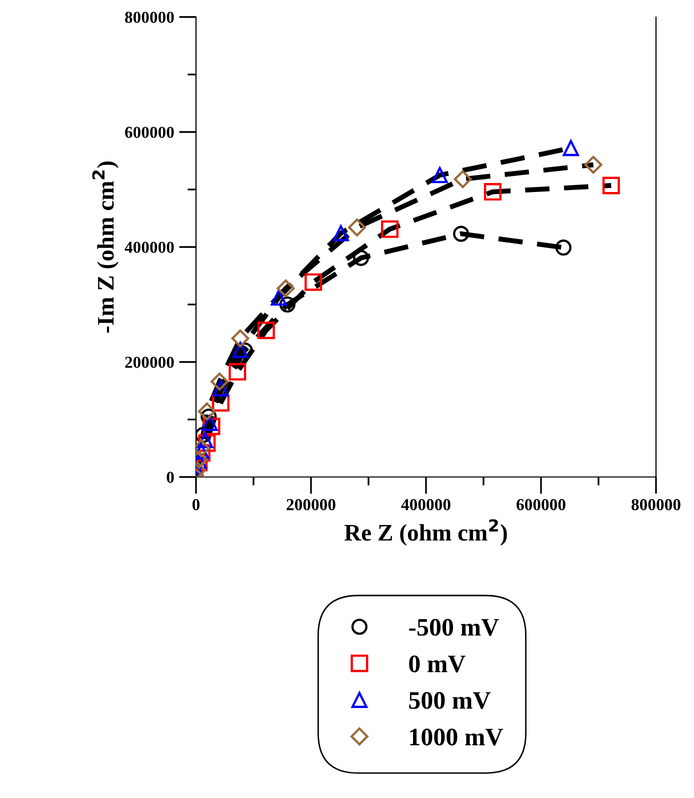 The height and width of the screenshot is (798, 694). I want to click on legend-label: 500 mV, so click(450, 701).